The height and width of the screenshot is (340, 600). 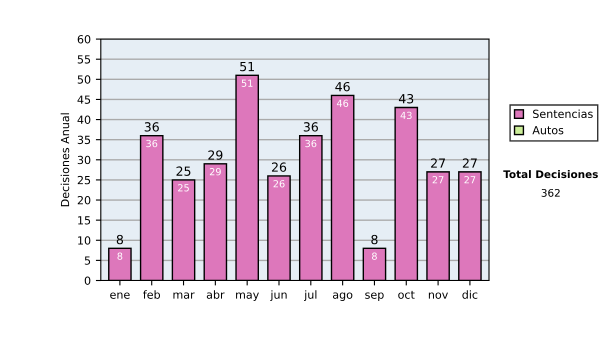 I want to click on legend-label: Sentencias, so click(x=563, y=113).